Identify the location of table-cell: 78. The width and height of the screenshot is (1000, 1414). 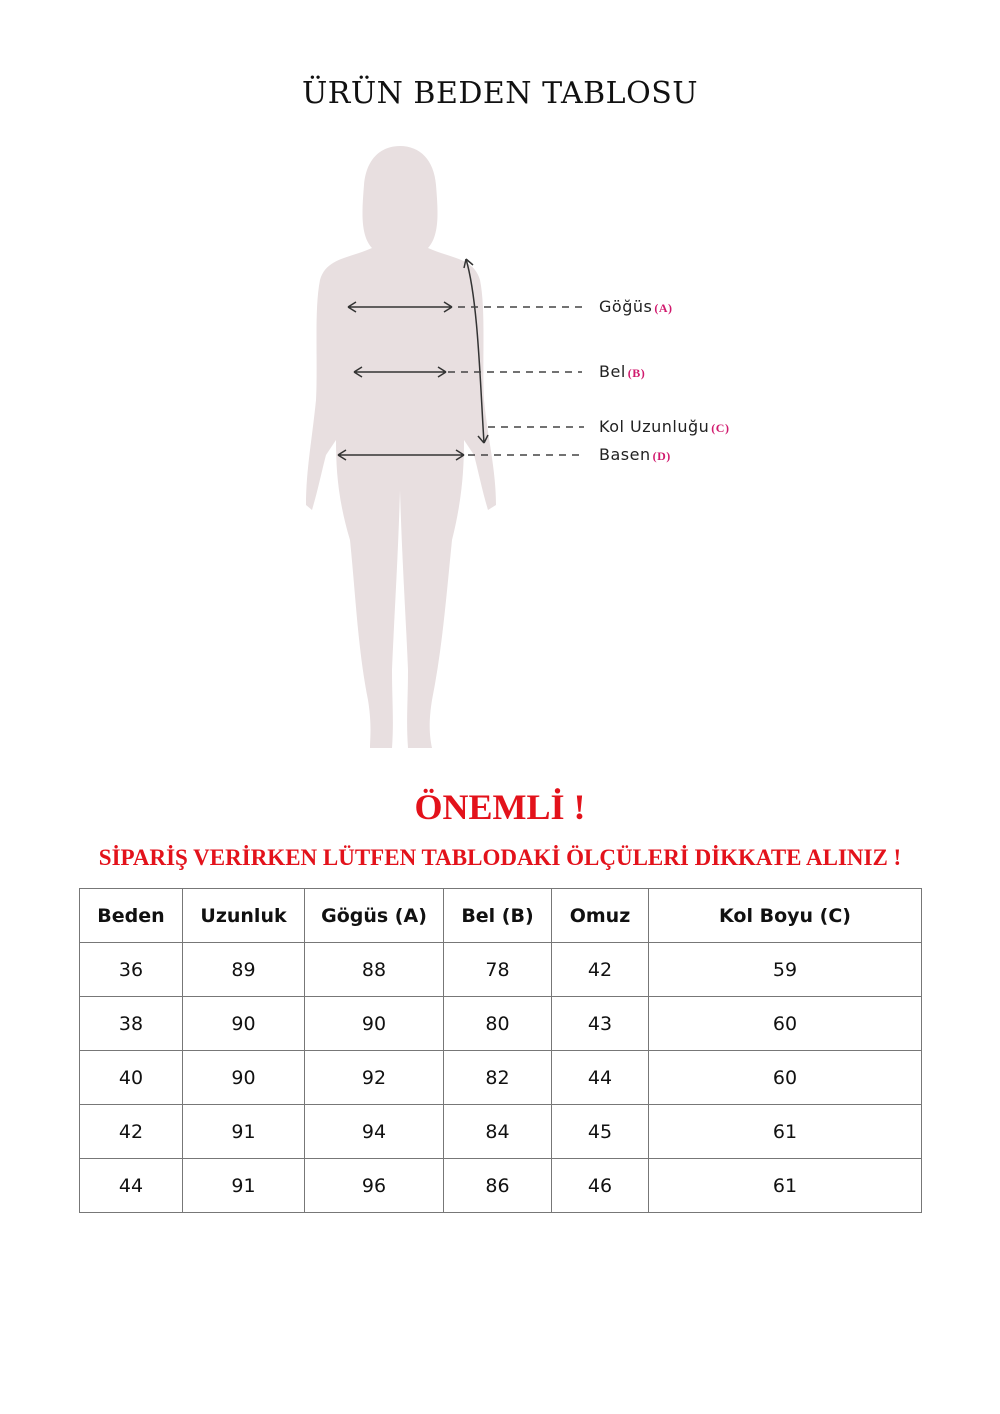
(497, 969).